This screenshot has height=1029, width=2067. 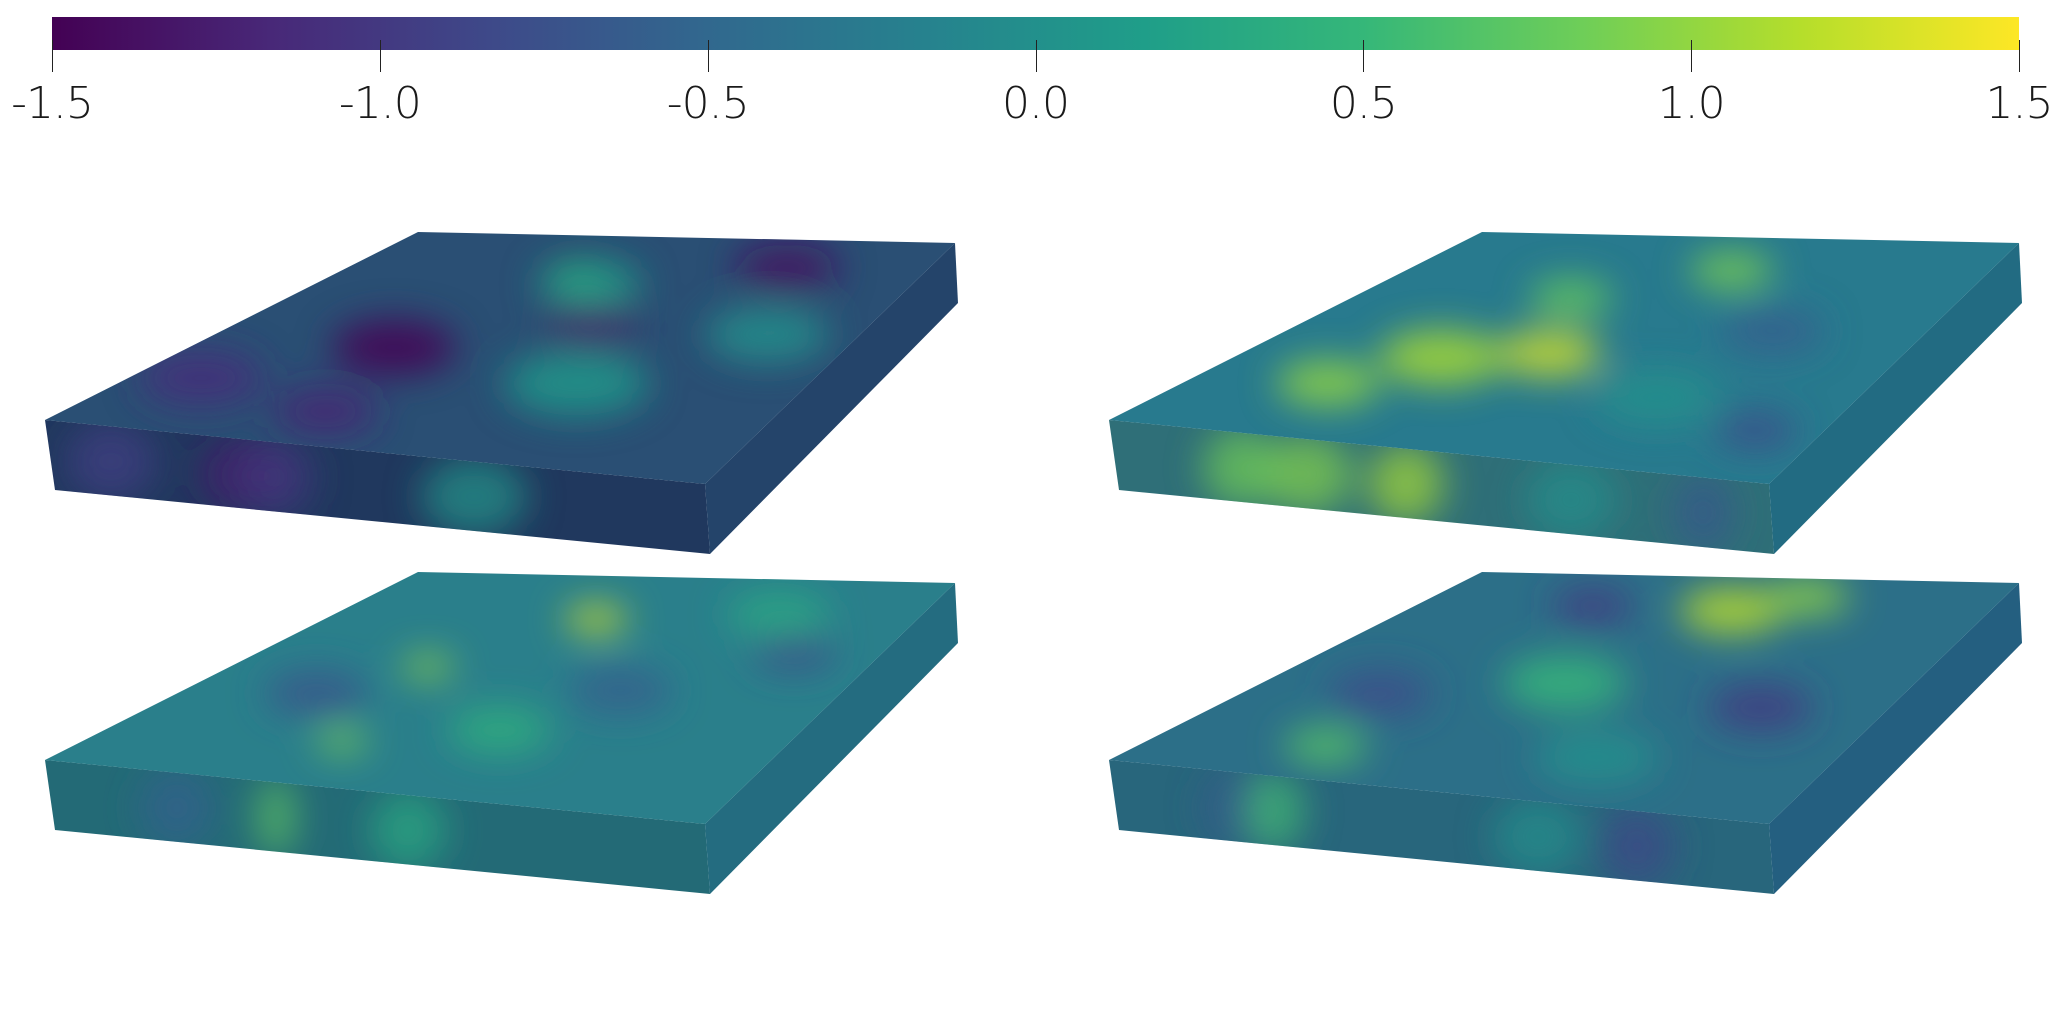 What do you see at coordinates (1565, 393) in the screenshot?
I see `slab-top-right` at bounding box center [1565, 393].